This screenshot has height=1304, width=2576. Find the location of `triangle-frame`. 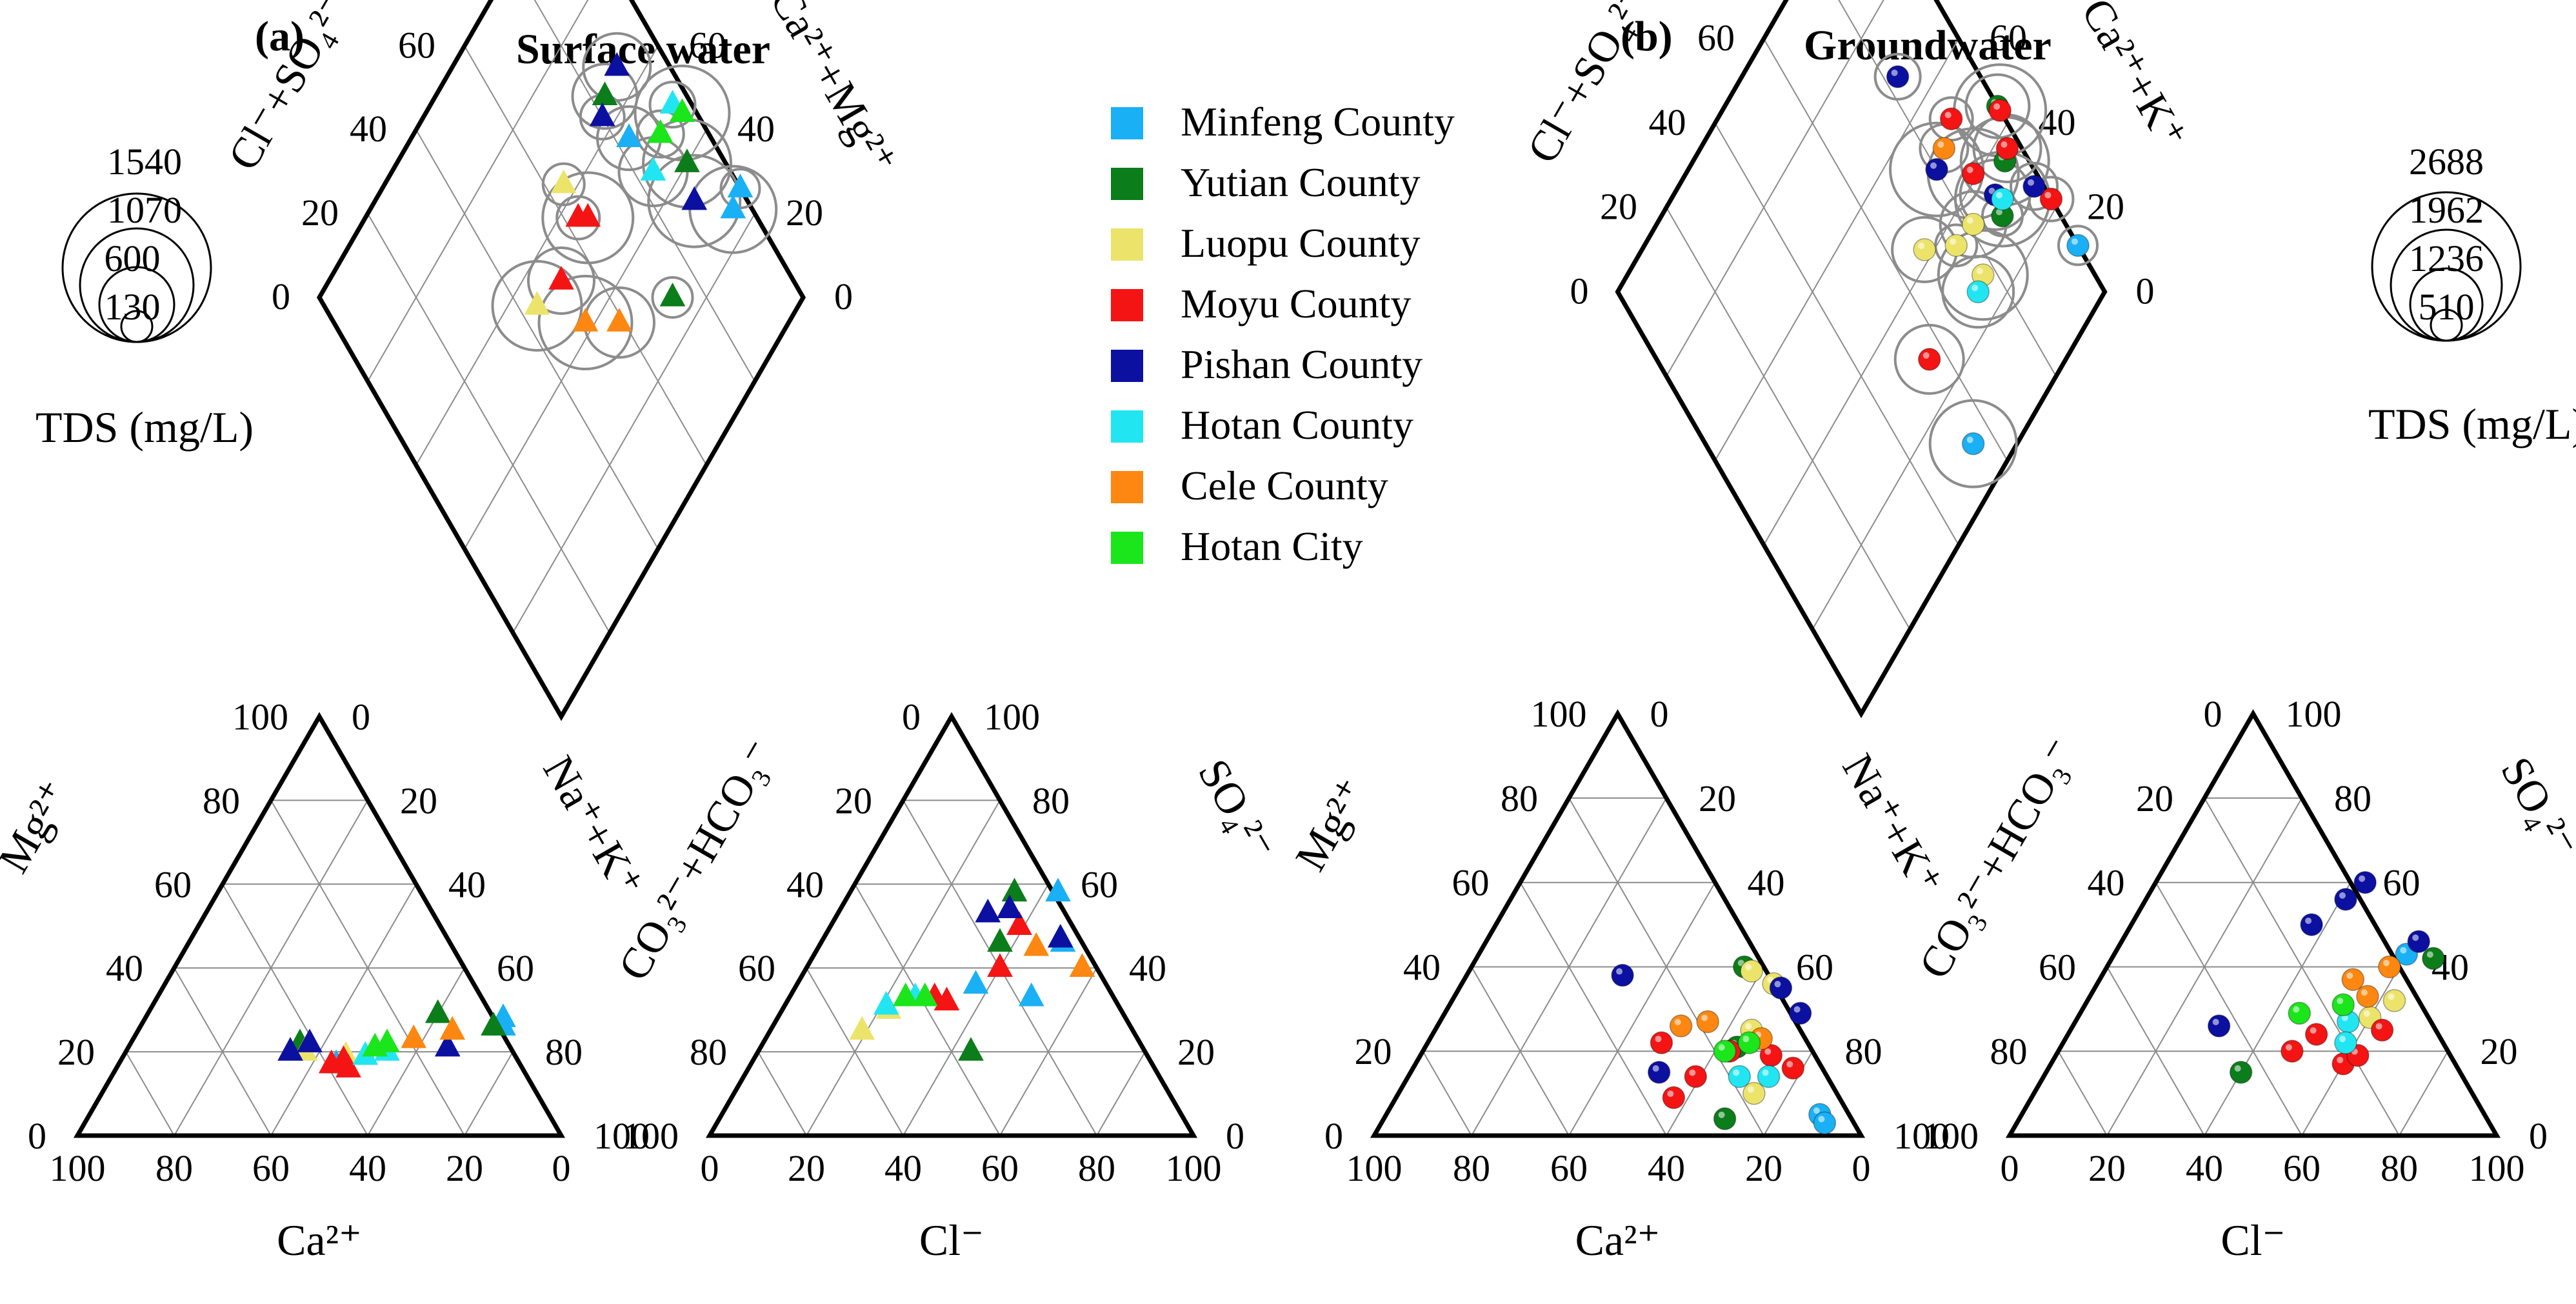

triangle-frame is located at coordinates (951, 925).